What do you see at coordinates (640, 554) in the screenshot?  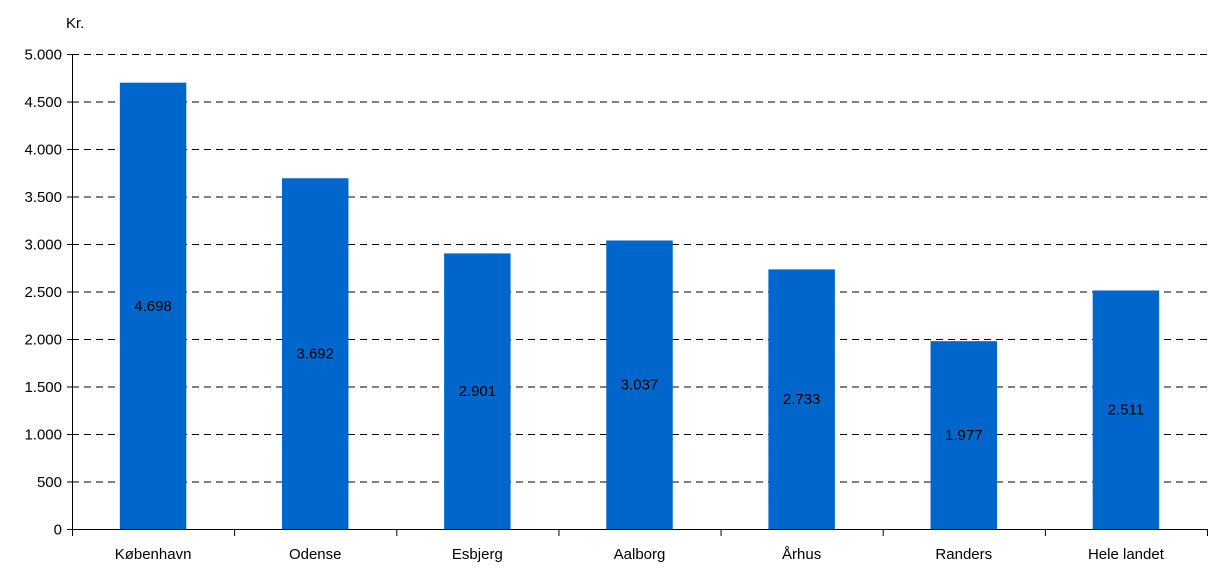 I see `x-tick-label-3: Aalborg` at bounding box center [640, 554].